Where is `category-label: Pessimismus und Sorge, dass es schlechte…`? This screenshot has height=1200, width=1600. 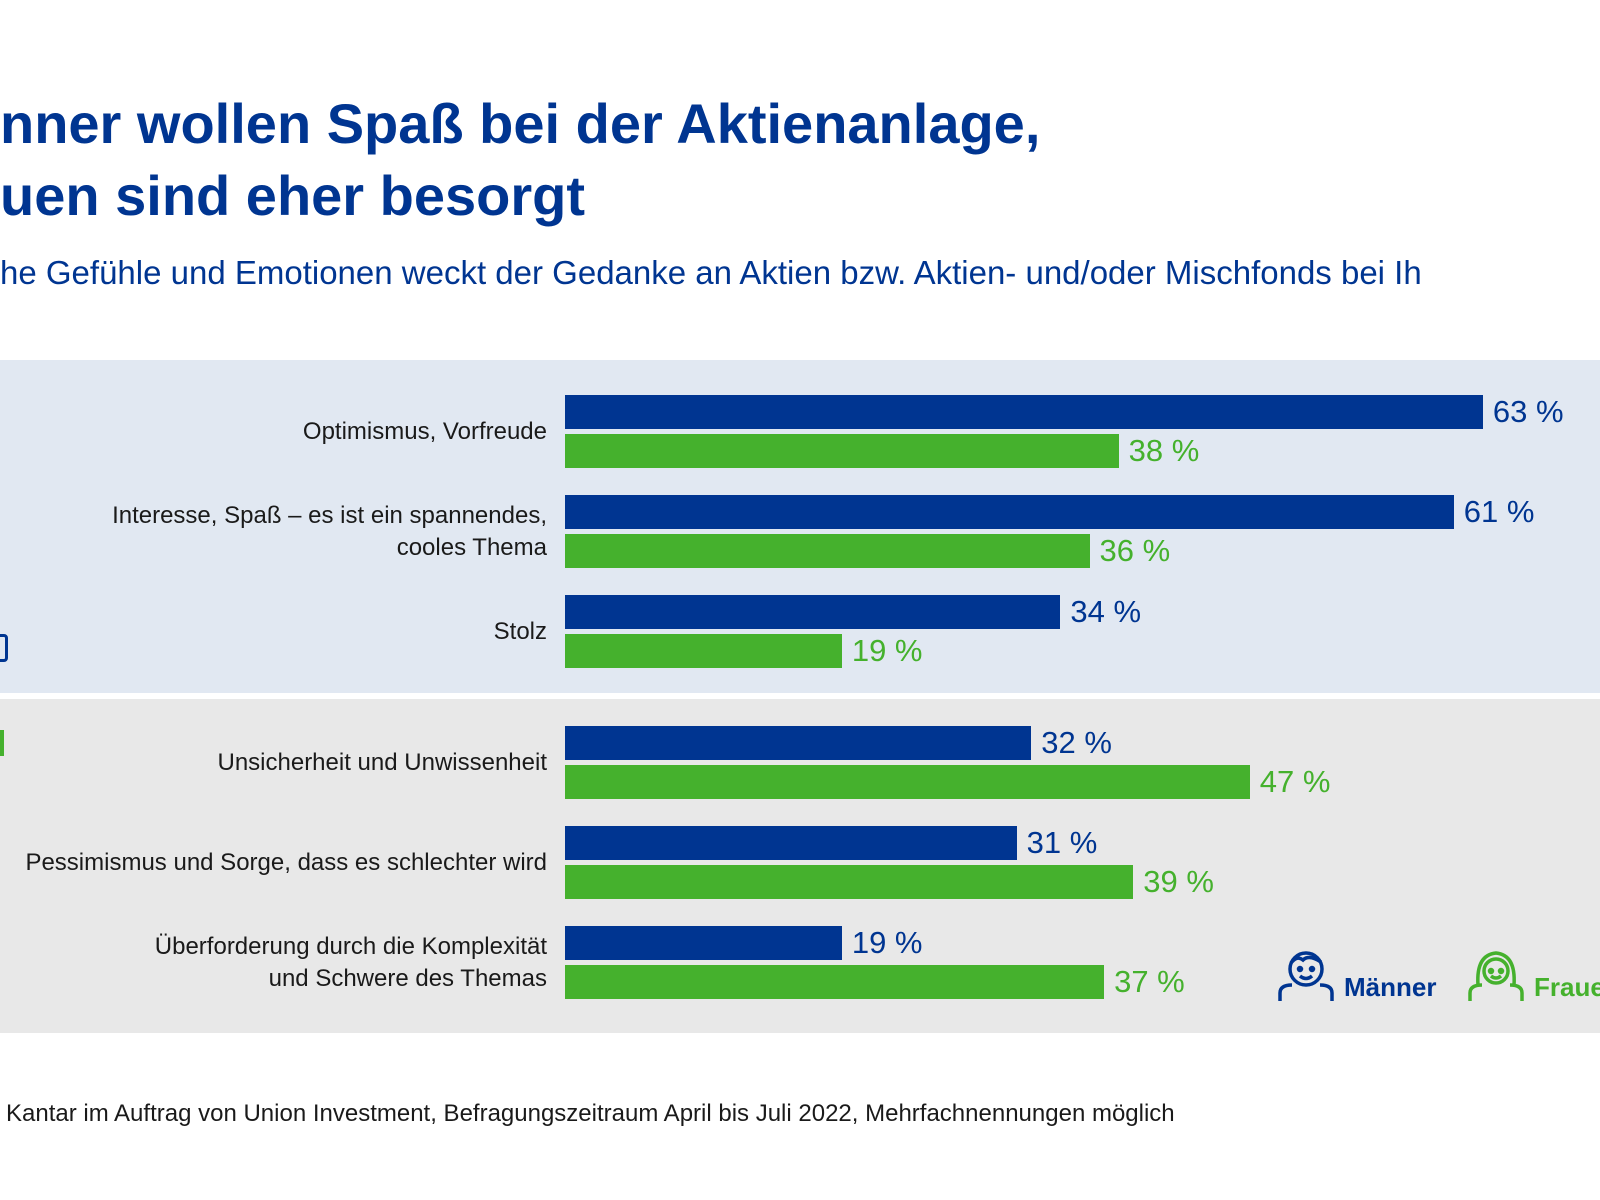
category-label: Pessimismus und Sorge, dass es schlechte… is located at coordinates (286, 863).